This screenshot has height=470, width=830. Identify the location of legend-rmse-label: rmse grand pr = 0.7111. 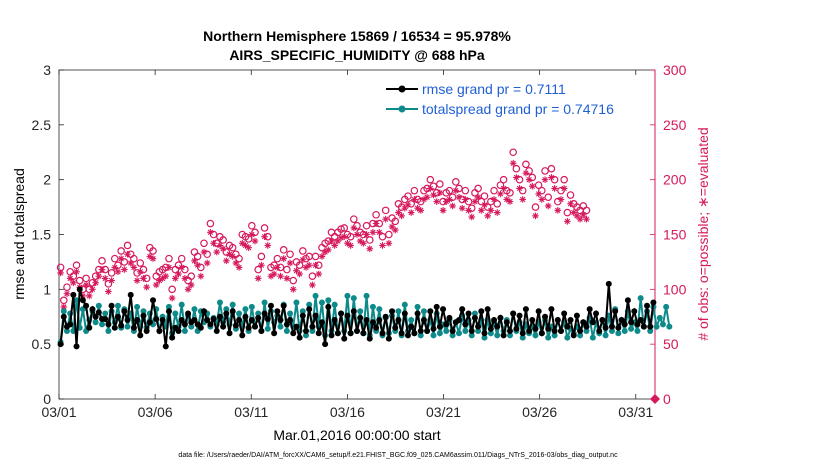
(494, 89).